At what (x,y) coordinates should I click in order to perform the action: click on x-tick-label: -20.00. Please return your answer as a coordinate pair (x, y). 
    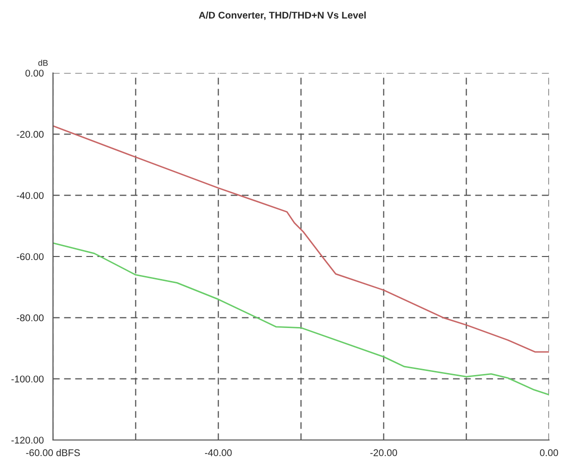
    Looking at the image, I should click on (384, 452).